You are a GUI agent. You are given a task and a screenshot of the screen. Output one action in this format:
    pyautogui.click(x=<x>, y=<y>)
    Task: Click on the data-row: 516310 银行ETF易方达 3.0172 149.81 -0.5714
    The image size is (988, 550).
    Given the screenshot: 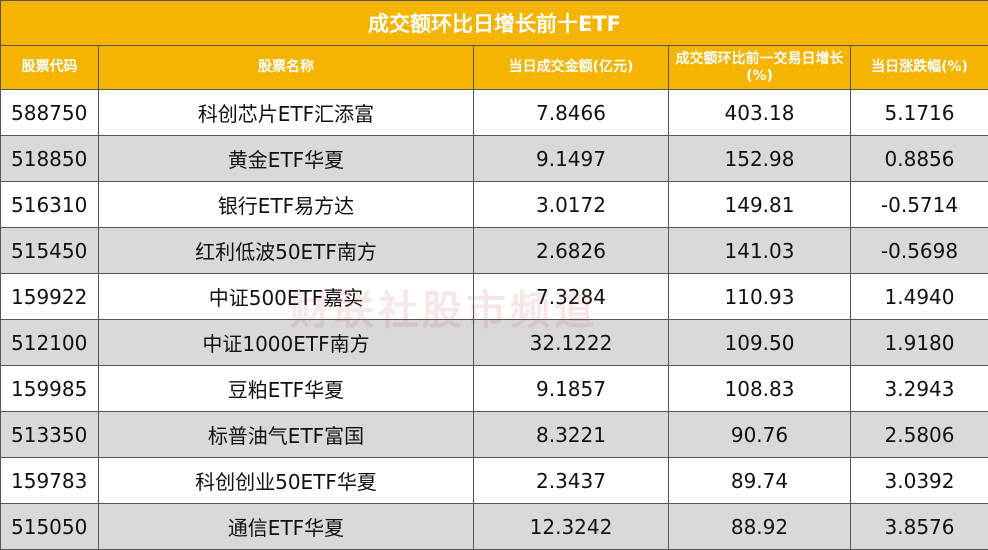 What is the action you would take?
    pyautogui.click(x=494, y=204)
    